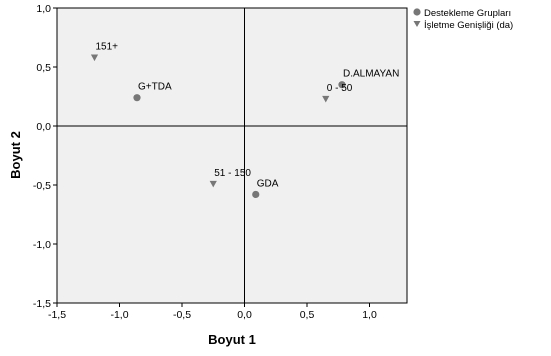 This screenshot has width=551, height=356. I want to click on point-label-151: 151+, so click(107, 47).